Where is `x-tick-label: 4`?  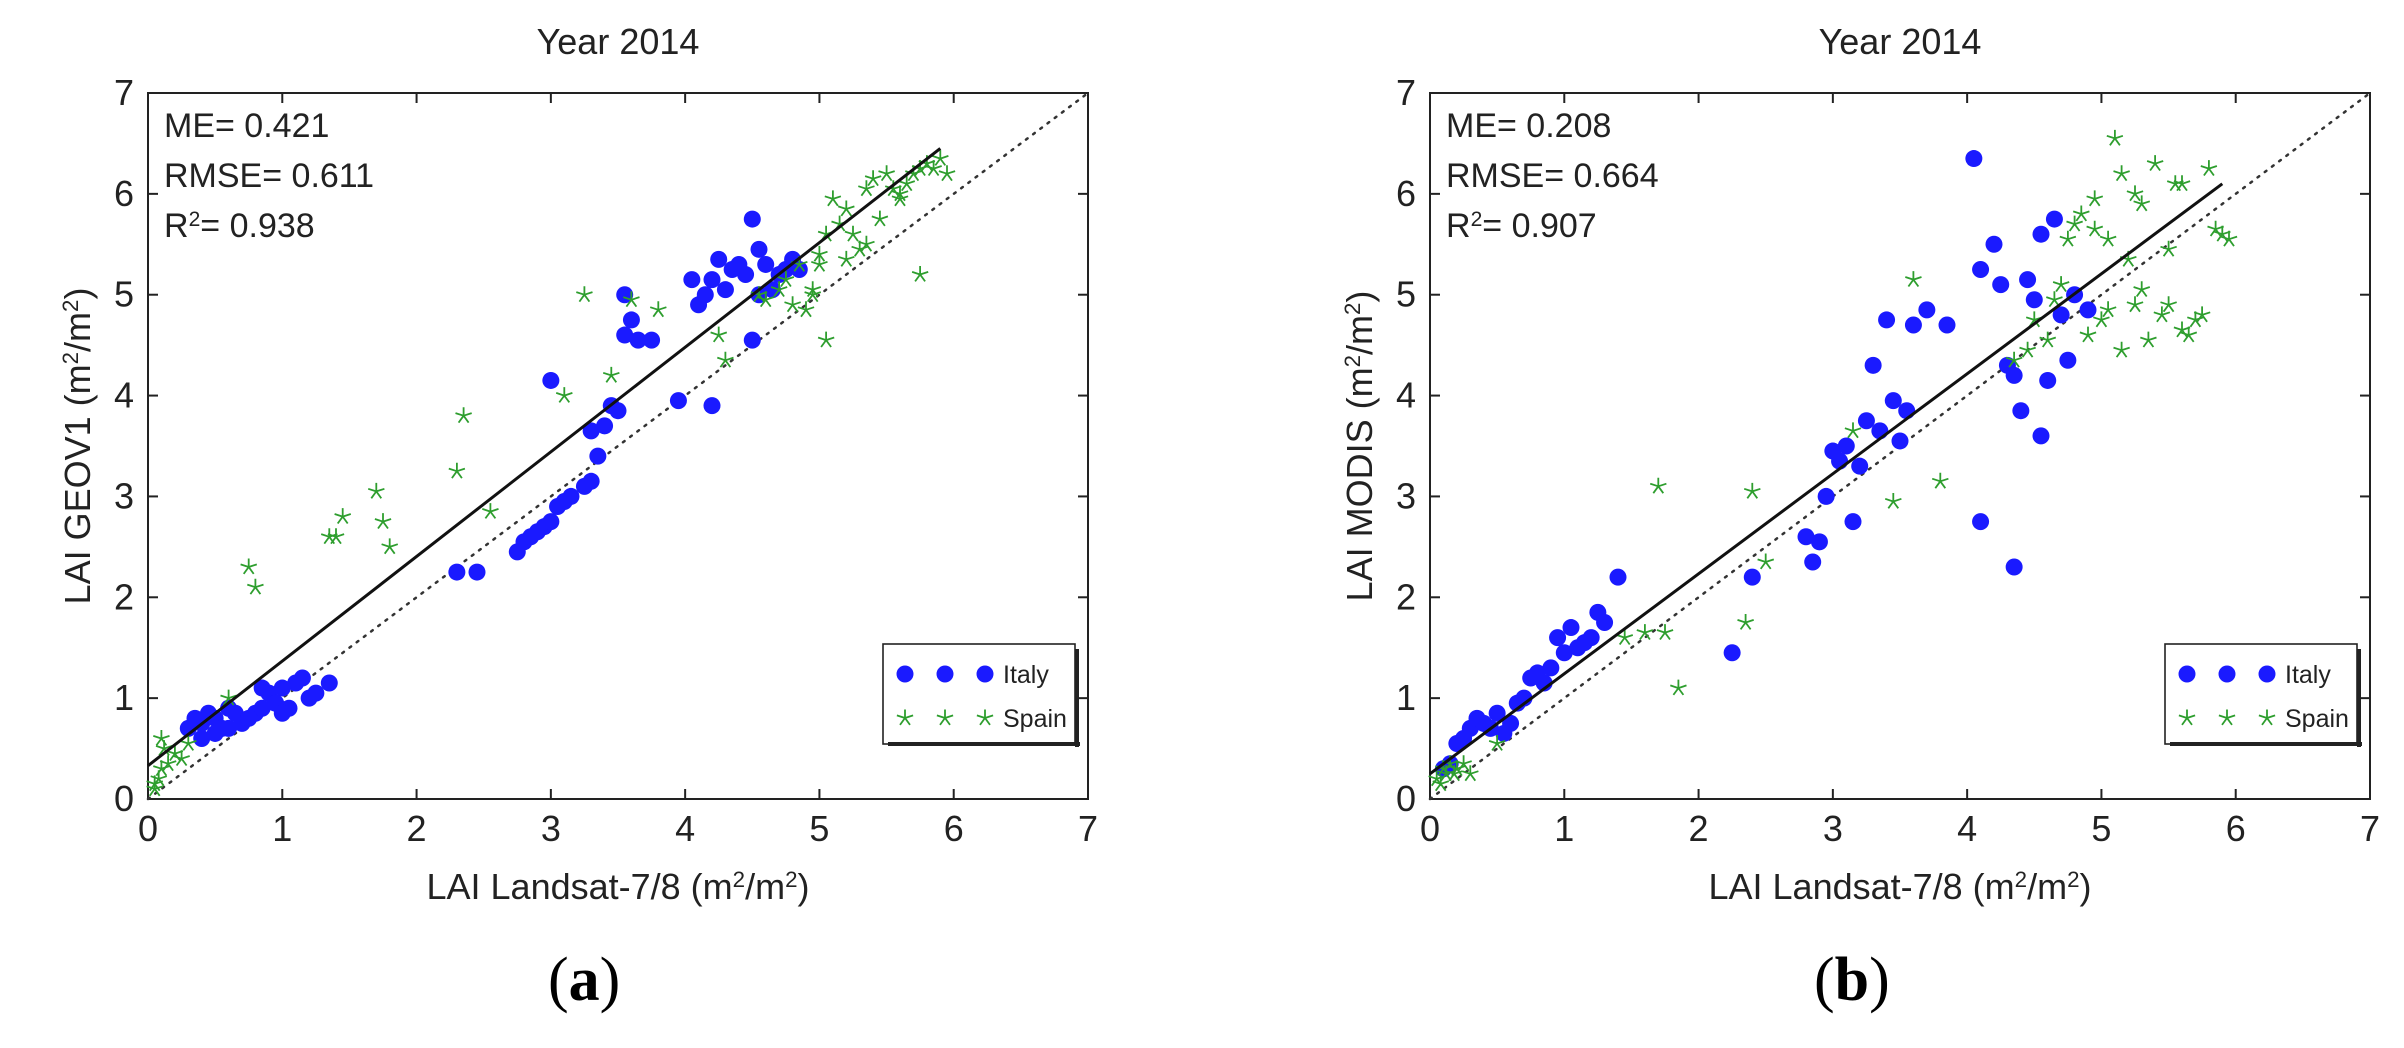
x-tick-label: 4 is located at coordinates (685, 828).